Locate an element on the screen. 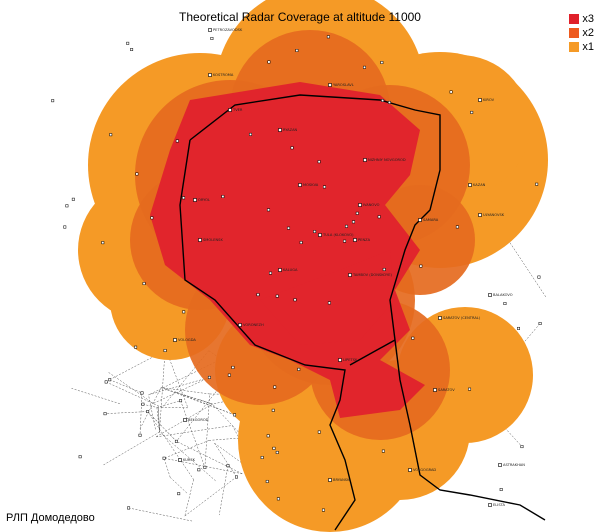 The image size is (600, 532). waypoint-label: KALUGA is located at coordinates (290, 270).